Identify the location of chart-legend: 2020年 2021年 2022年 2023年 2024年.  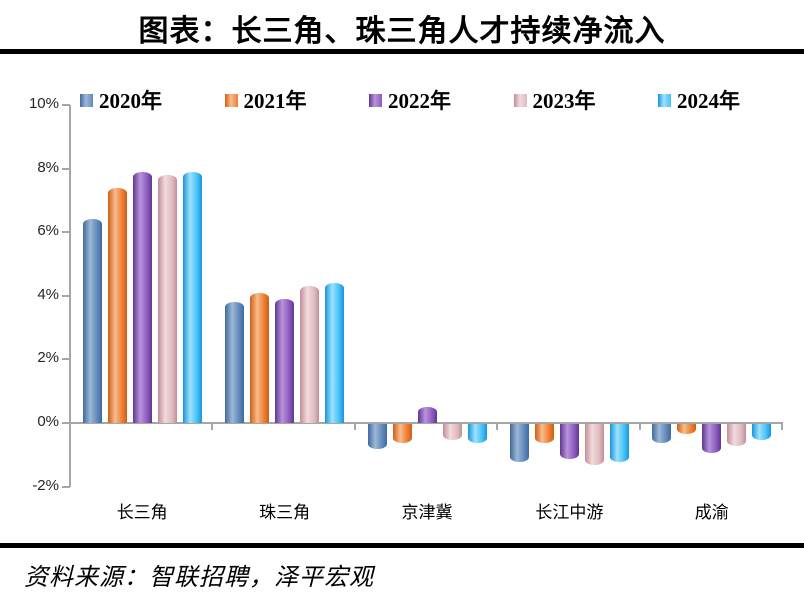
(410, 100).